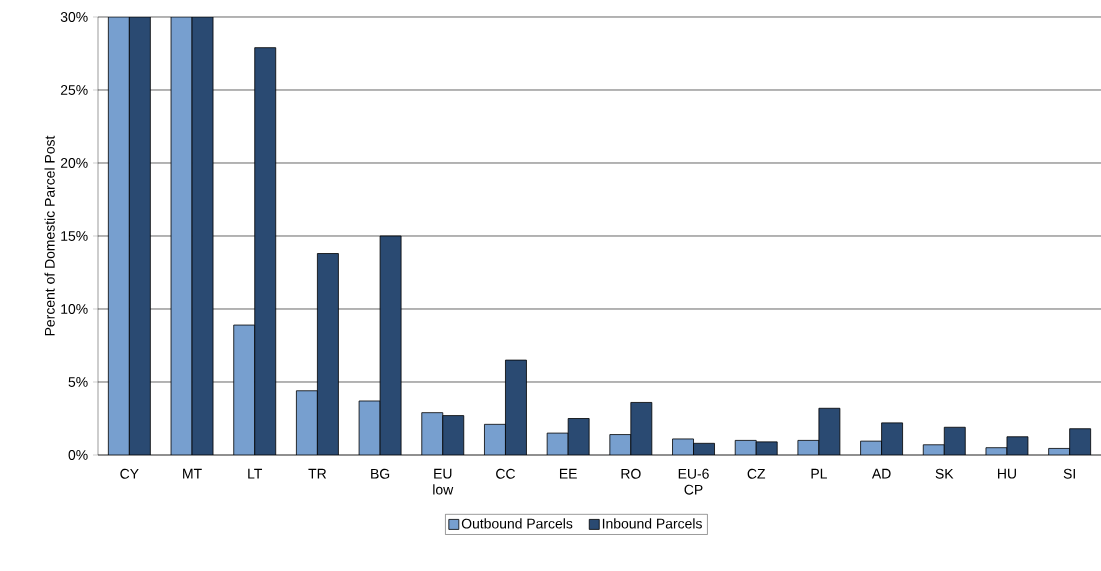 Image resolution: width=1101 pixels, height=571 pixels. What do you see at coordinates (568, 473) in the screenshot?
I see `x-tick-label: EE` at bounding box center [568, 473].